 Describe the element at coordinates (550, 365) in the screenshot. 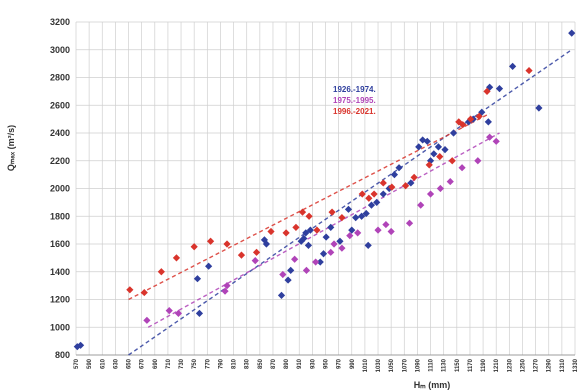

I see `x-tick-label: 1290` at that location.